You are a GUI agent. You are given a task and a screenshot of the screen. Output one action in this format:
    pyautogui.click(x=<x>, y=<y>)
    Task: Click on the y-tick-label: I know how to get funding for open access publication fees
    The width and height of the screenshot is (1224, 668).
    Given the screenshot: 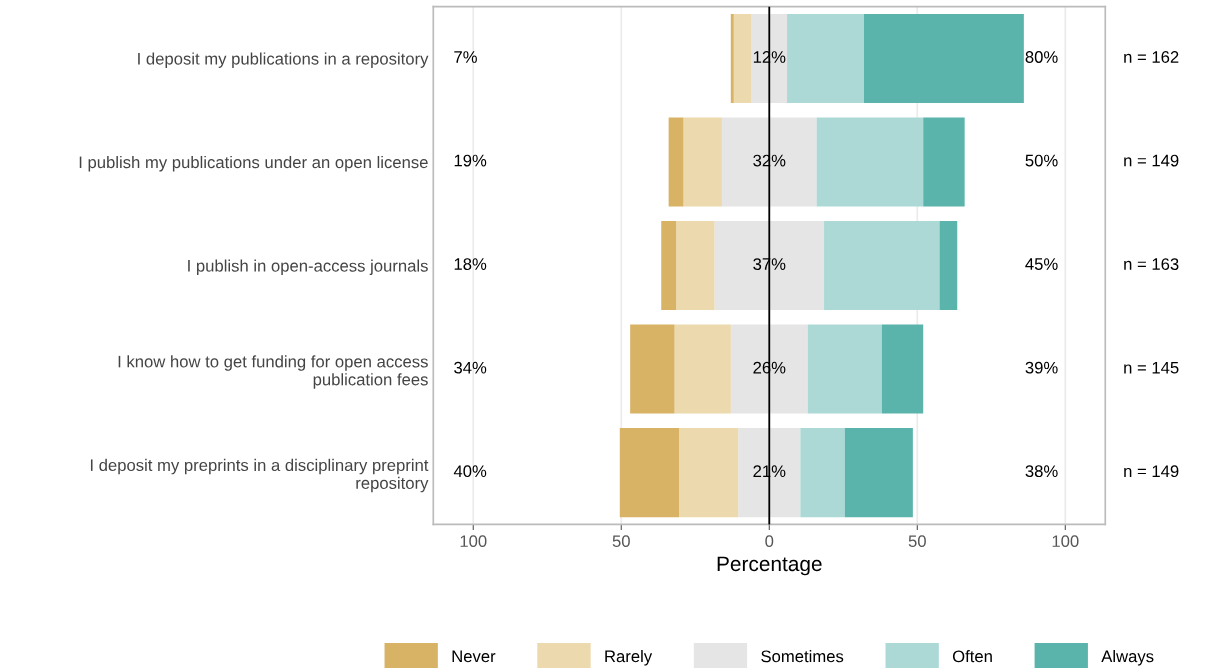 What is the action you would take?
    pyautogui.click(x=273, y=372)
    